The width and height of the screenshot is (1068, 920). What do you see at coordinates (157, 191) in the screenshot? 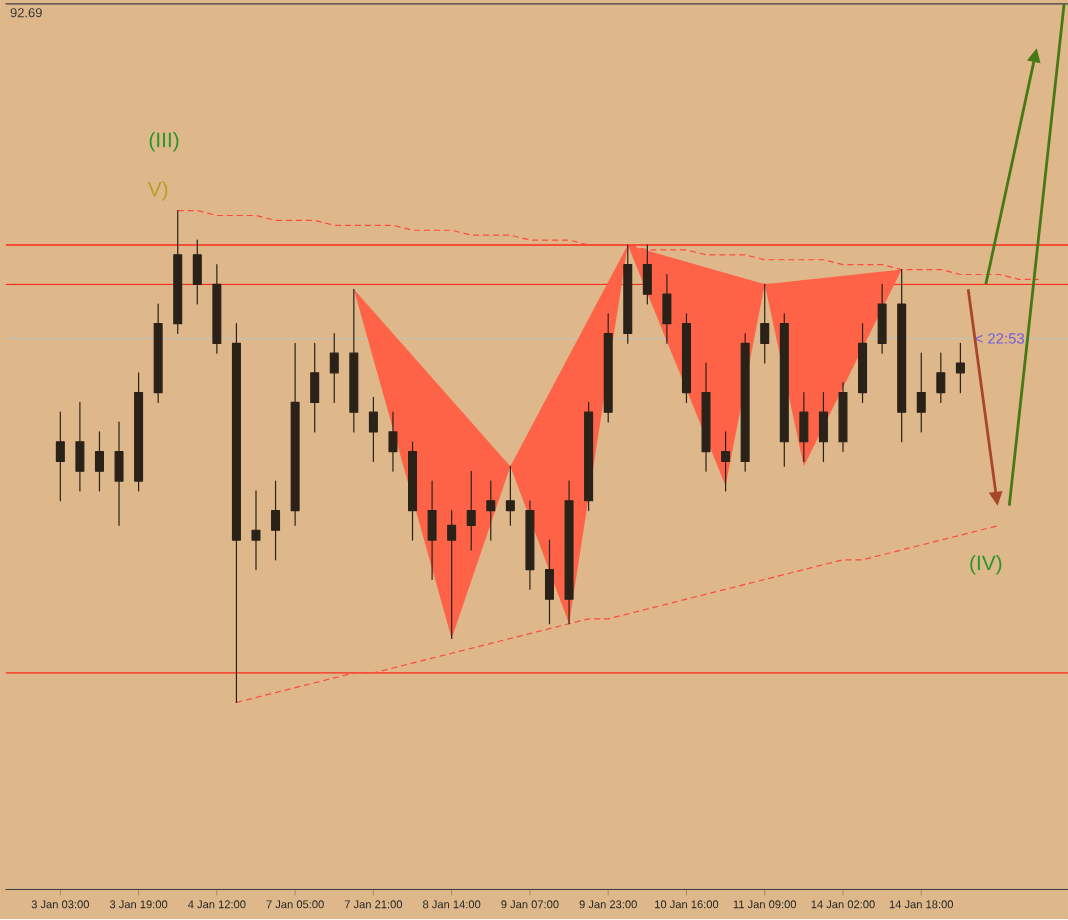
I see `text: V)` at bounding box center [157, 191].